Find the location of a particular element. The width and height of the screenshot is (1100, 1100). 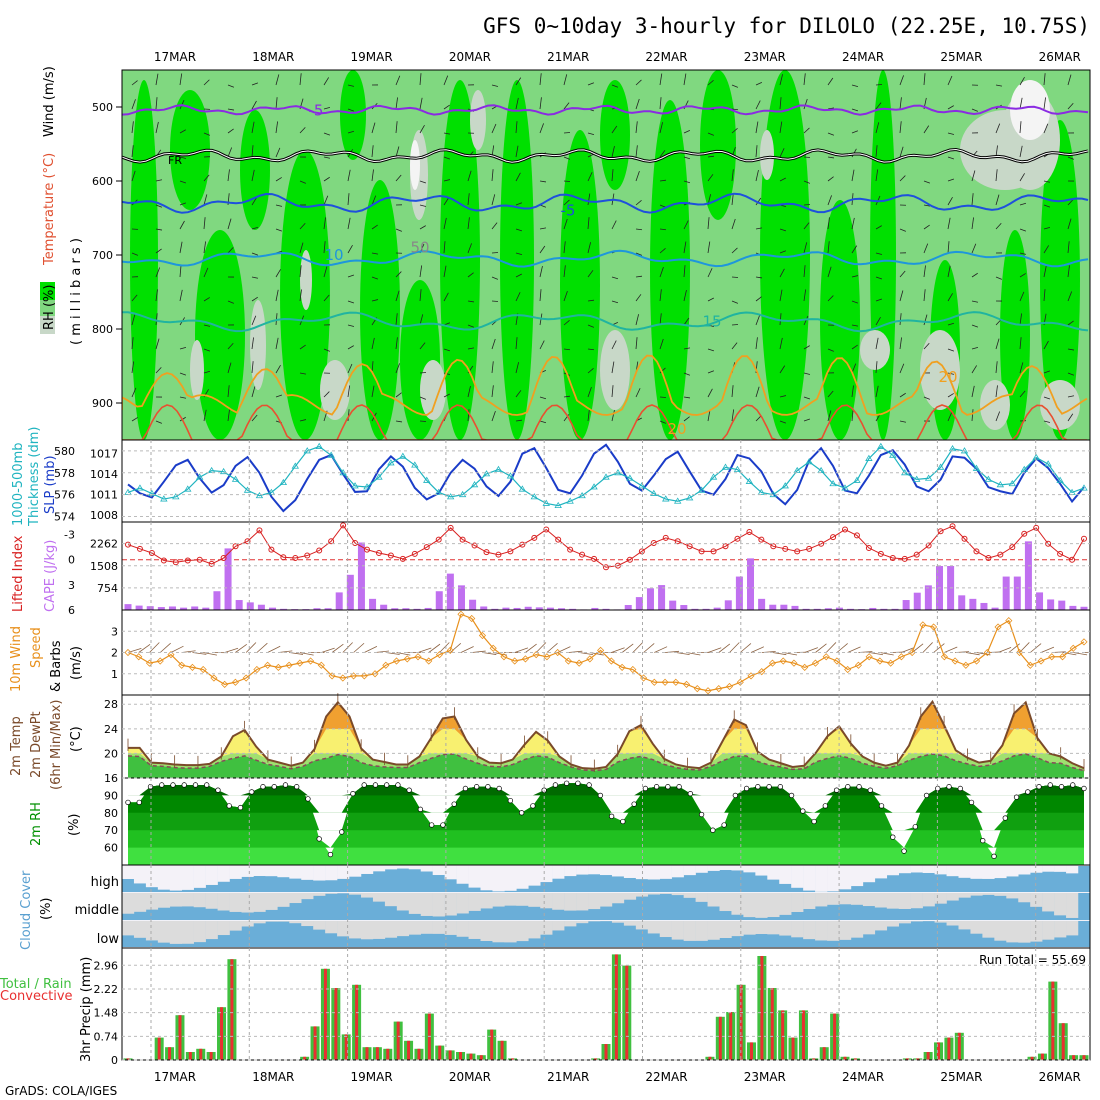

date-label-top: 25MAR is located at coordinates (961, 57).